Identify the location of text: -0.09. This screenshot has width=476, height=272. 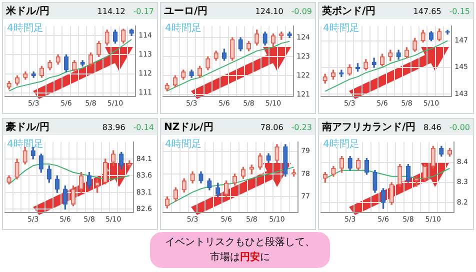
(301, 11).